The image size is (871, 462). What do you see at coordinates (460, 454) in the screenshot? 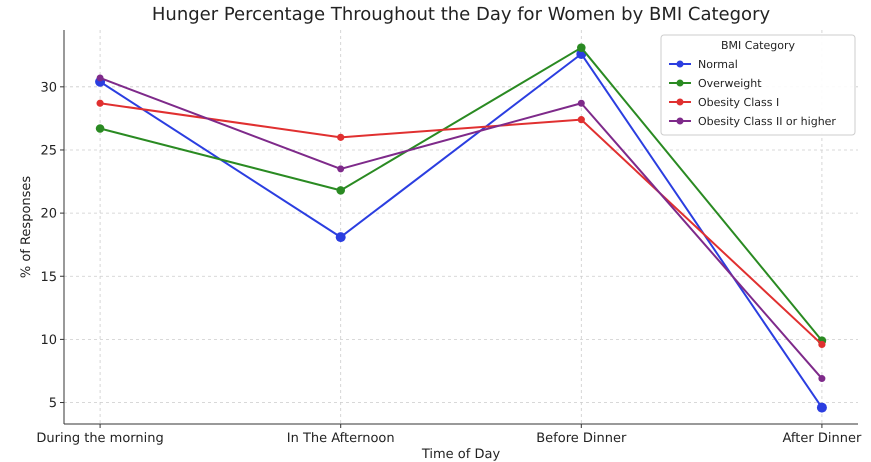
I see `x-axis-title: Time of Day` at bounding box center [460, 454].